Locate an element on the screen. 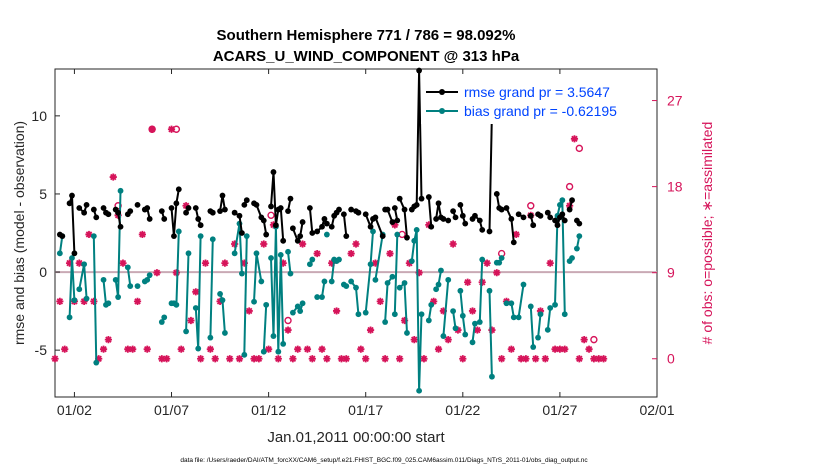 The image size is (830, 475). left-y-ticks: -5 0 5 10 is located at coordinates (45, 233).